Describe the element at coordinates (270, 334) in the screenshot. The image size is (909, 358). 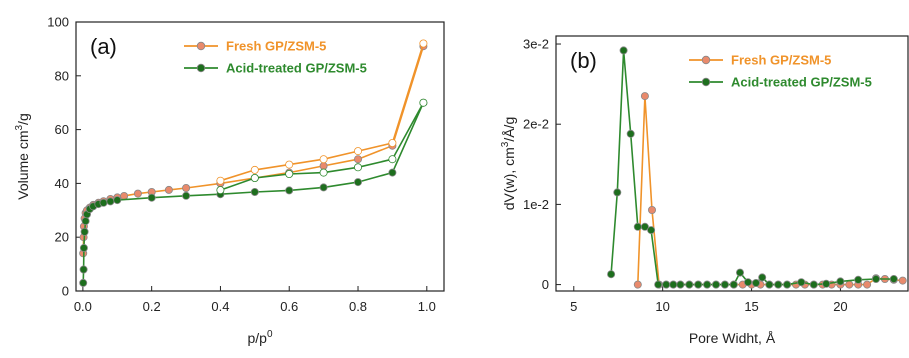
I see `chart-a-x-label-sup: 0` at that location.